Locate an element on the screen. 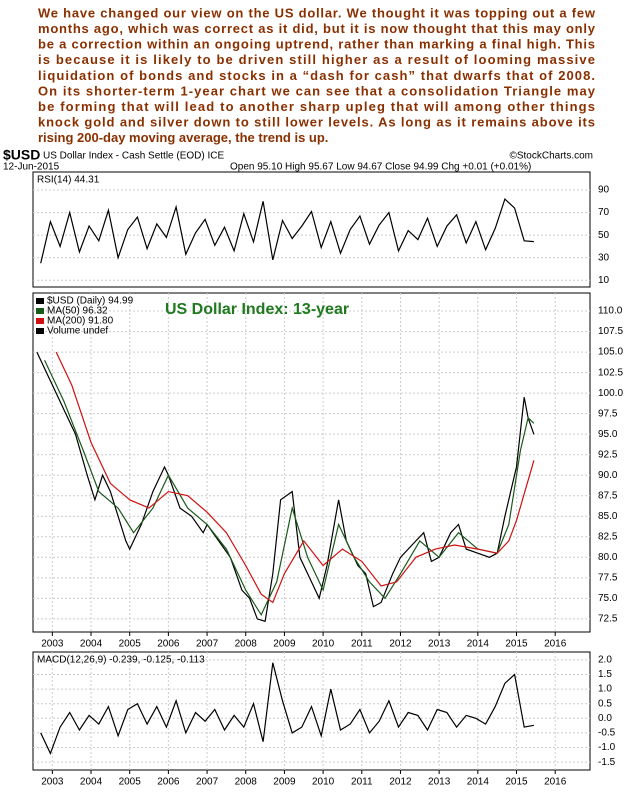 Image resolution: width=629 pixels, height=798 pixels. y-tick-label: 77.5 is located at coordinates (608, 577).